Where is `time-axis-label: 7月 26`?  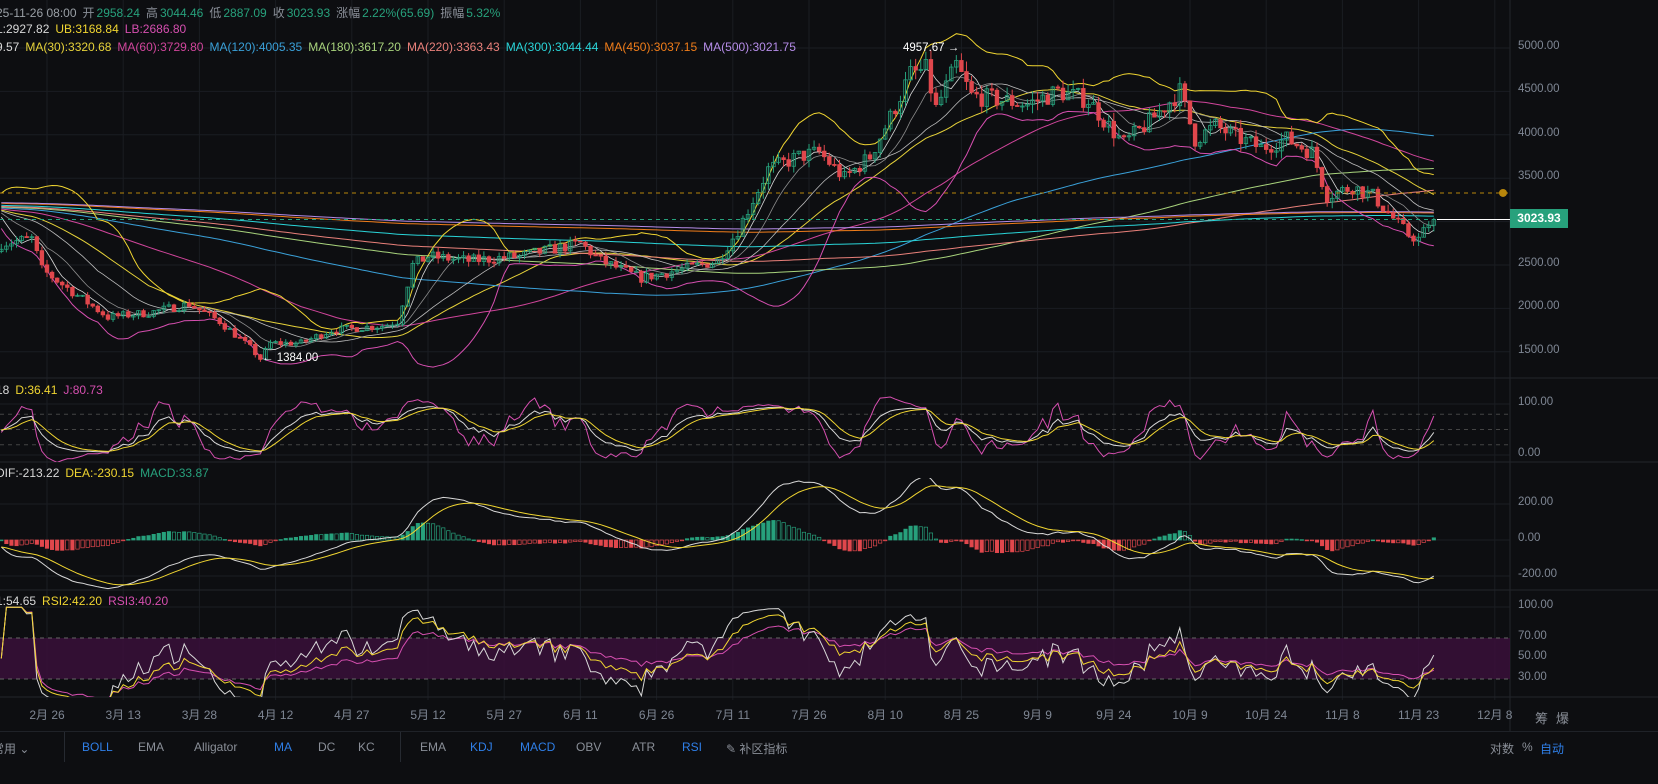 time-axis-label: 7月 26 is located at coordinates (809, 715).